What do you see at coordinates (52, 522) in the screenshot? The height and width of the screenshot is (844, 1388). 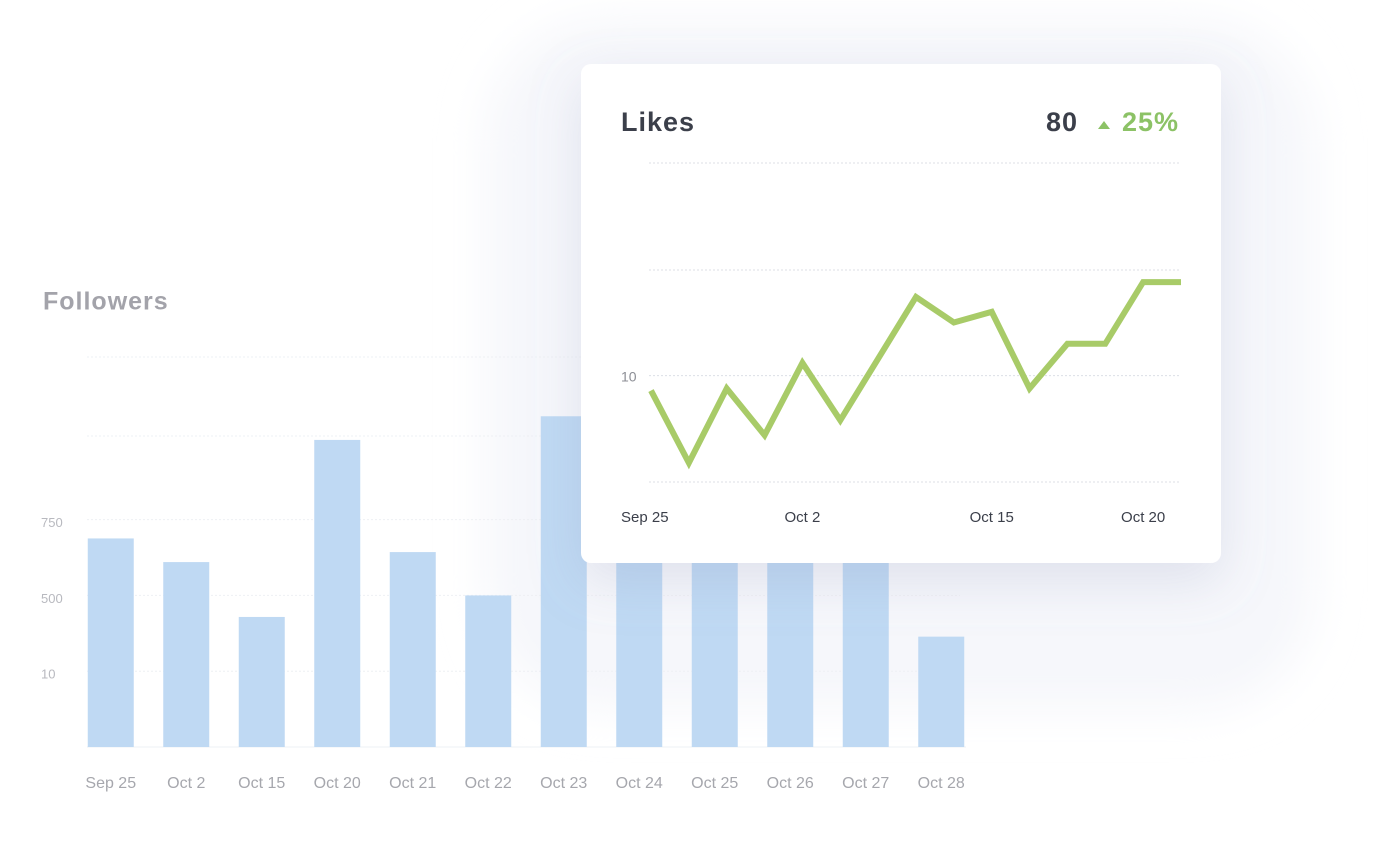 I see `y-tick-label: 750` at bounding box center [52, 522].